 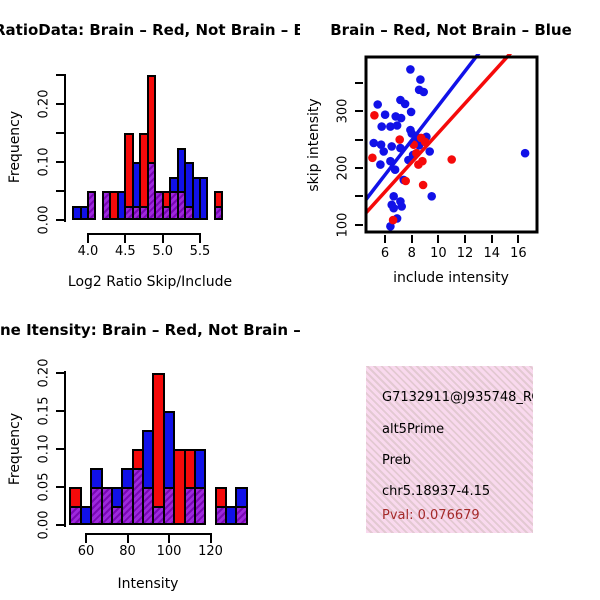 What do you see at coordinates (148, 584) in the screenshot?
I see `hist-intensity-x-axis-label: Intensity` at bounding box center [148, 584].